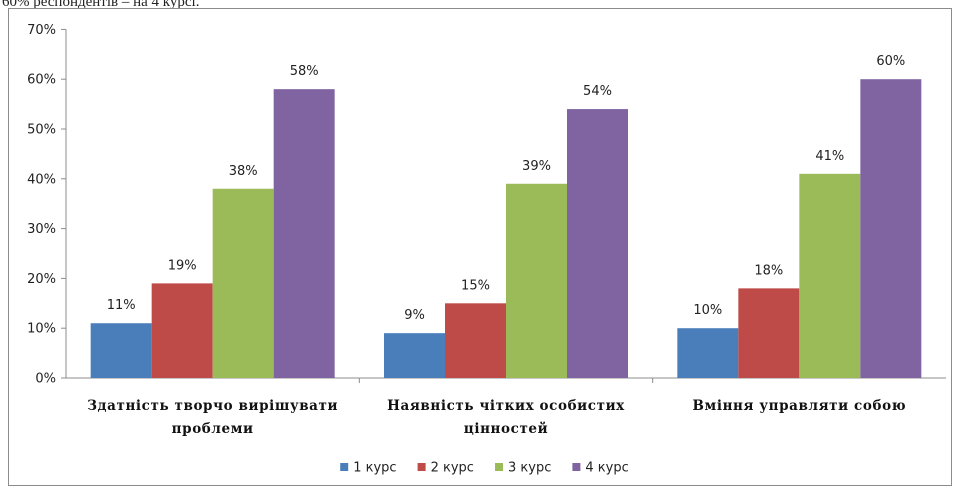 The height and width of the screenshot is (488, 956). Describe the element at coordinates (213, 429) in the screenshot. I see `category-label: проблеми` at that location.